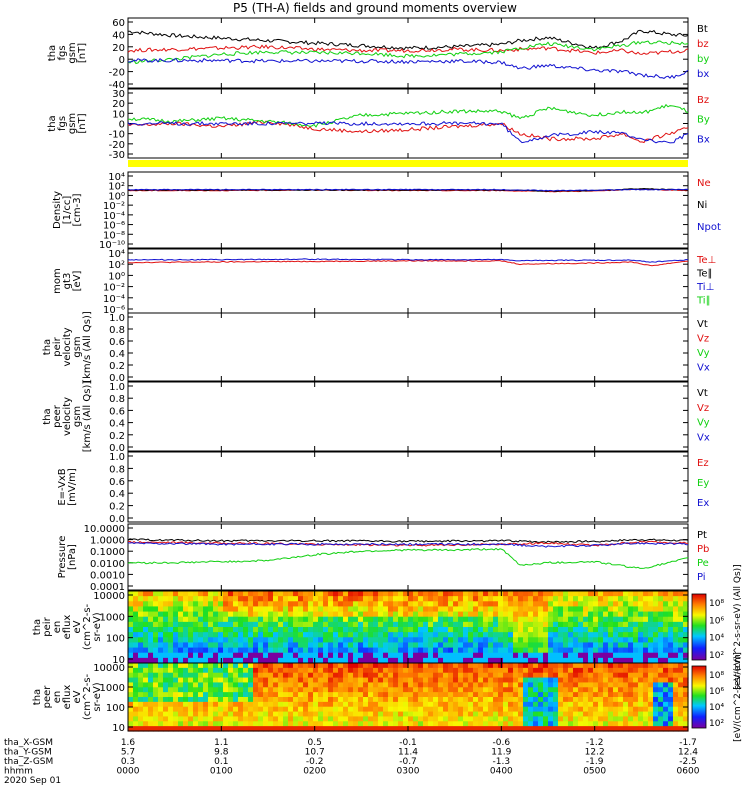 The width and height of the screenshot is (750, 800). I want to click on x-axis-value: -1.9, so click(595, 762).